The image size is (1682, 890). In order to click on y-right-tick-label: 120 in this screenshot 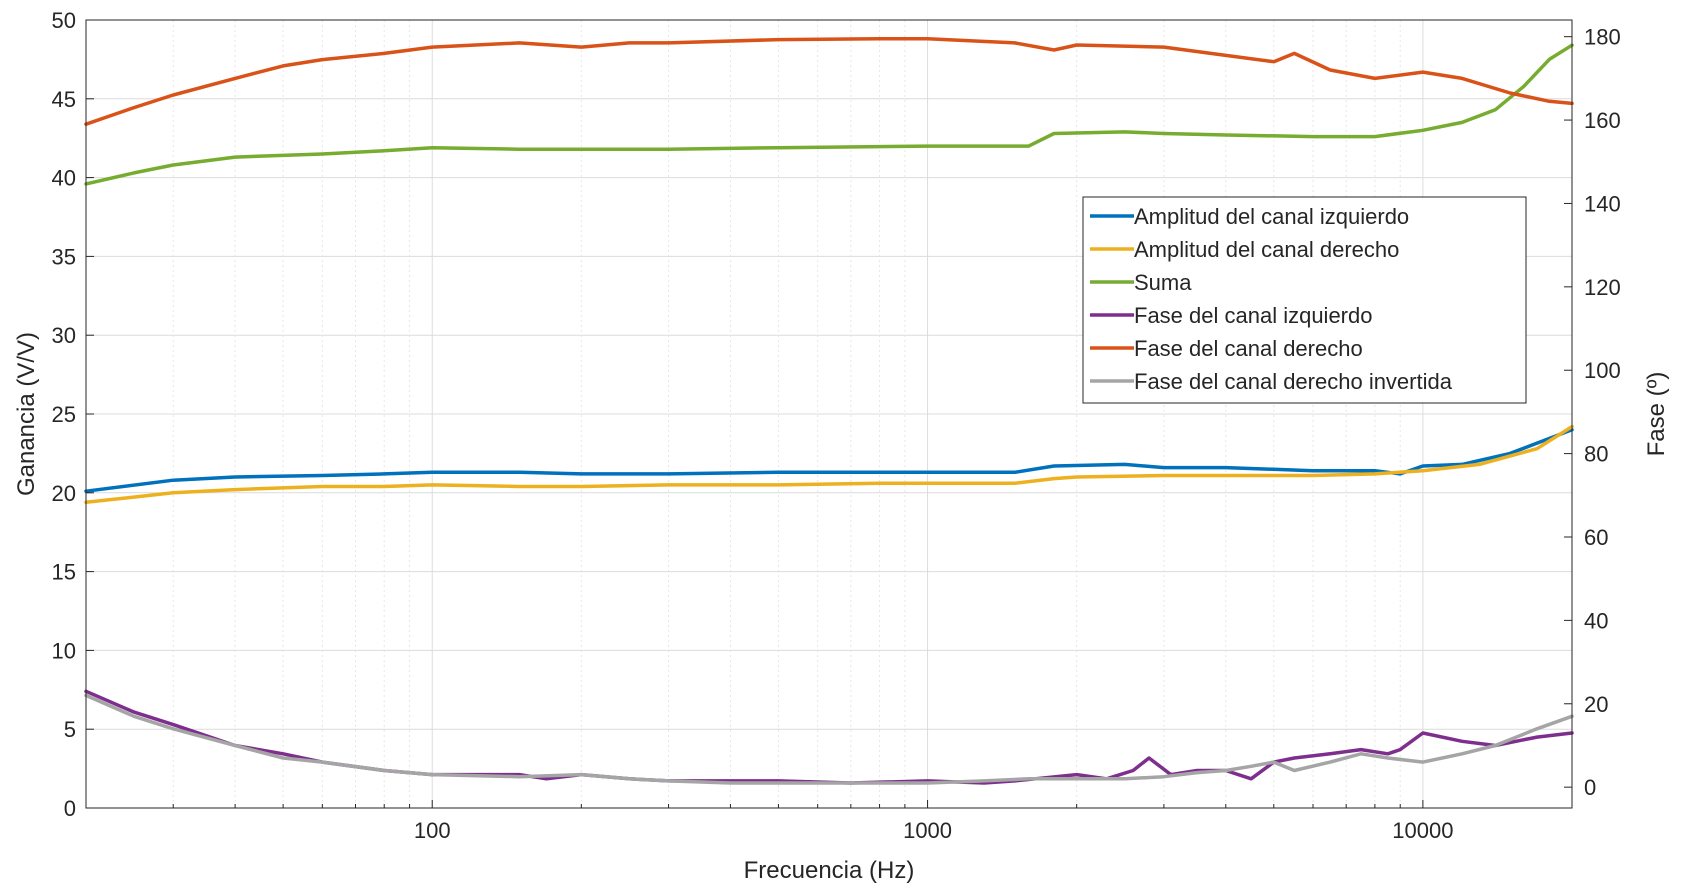, I will do `click(1602, 287)`.